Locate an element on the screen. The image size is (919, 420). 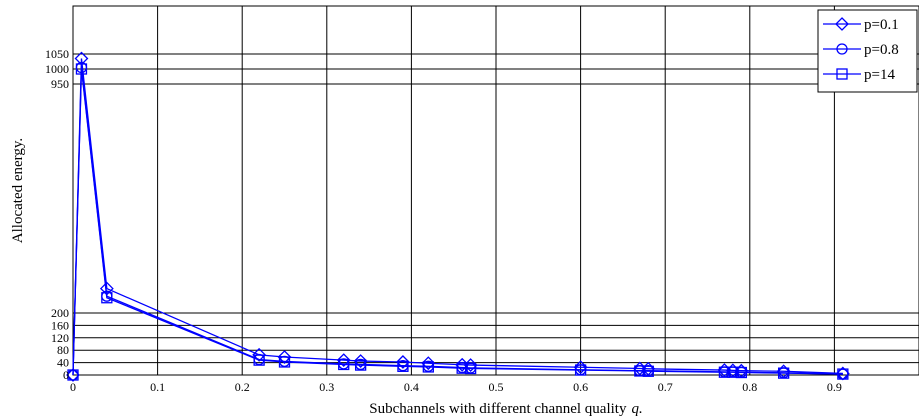
x-tick-label: 0 is located at coordinates (73, 387).